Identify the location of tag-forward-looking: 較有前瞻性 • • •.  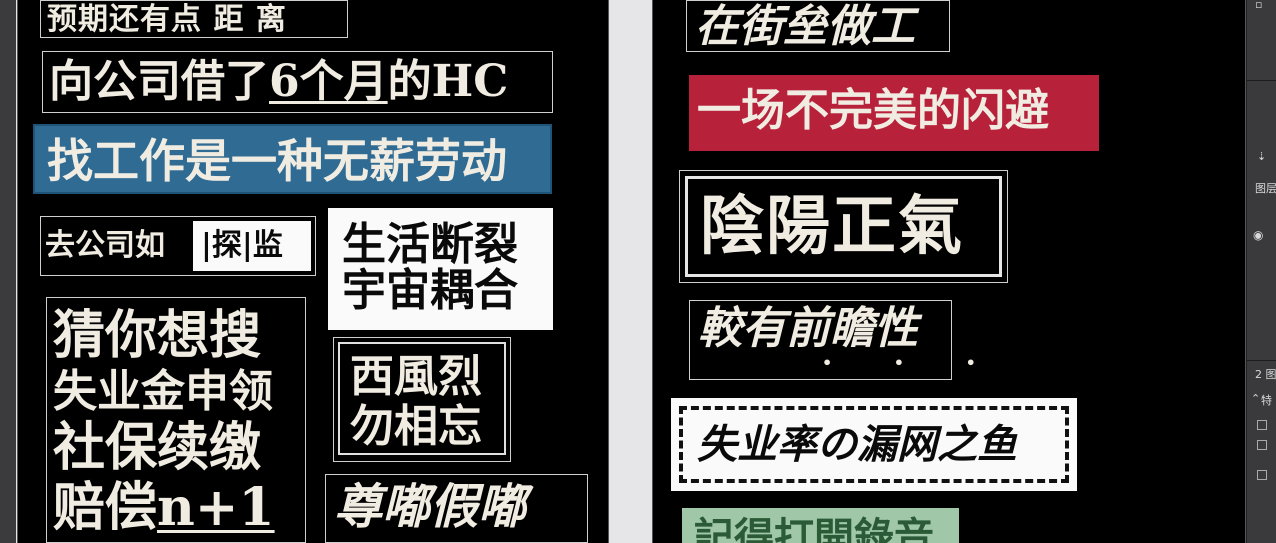
(846, 340).